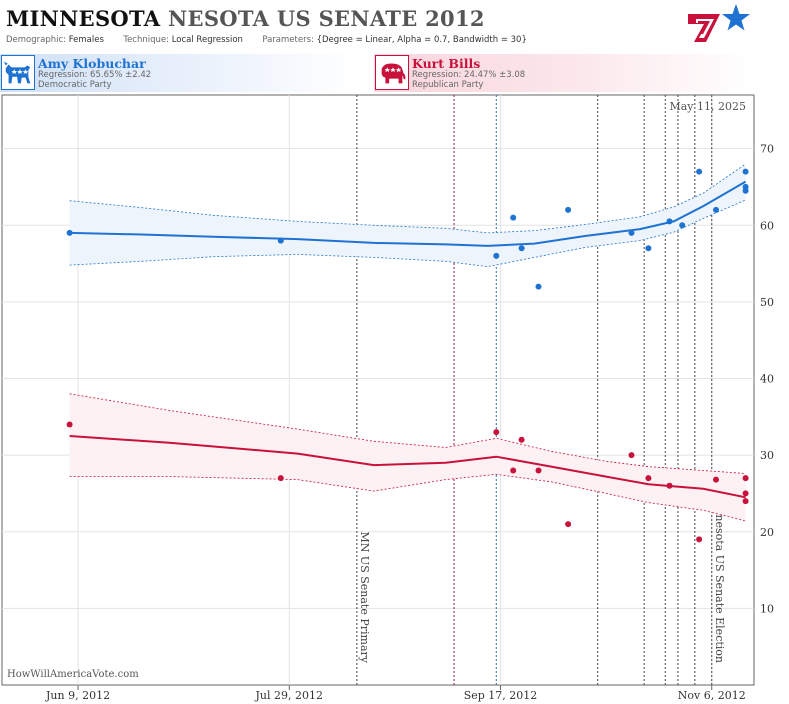 The height and width of the screenshot is (704, 789). What do you see at coordinates (767, 455) in the screenshot?
I see `y-tick-label: 30` at bounding box center [767, 455].